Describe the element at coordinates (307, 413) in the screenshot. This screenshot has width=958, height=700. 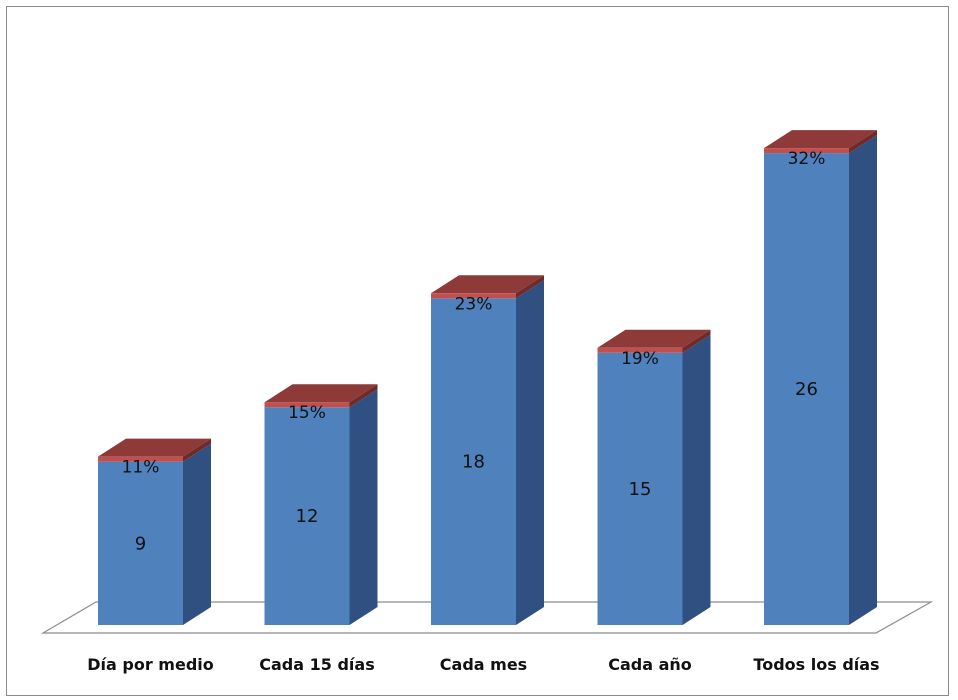
I see `bar-percent-label: 15%` at that location.